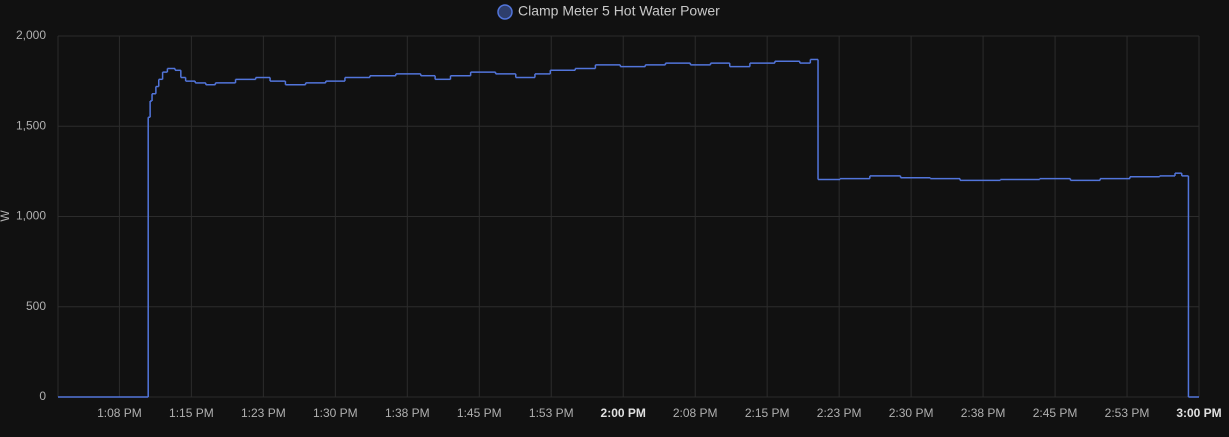 The image size is (1229, 437). Describe the element at coordinates (767, 413) in the screenshot. I see `x-tick-label: 2:15 PM` at that location.